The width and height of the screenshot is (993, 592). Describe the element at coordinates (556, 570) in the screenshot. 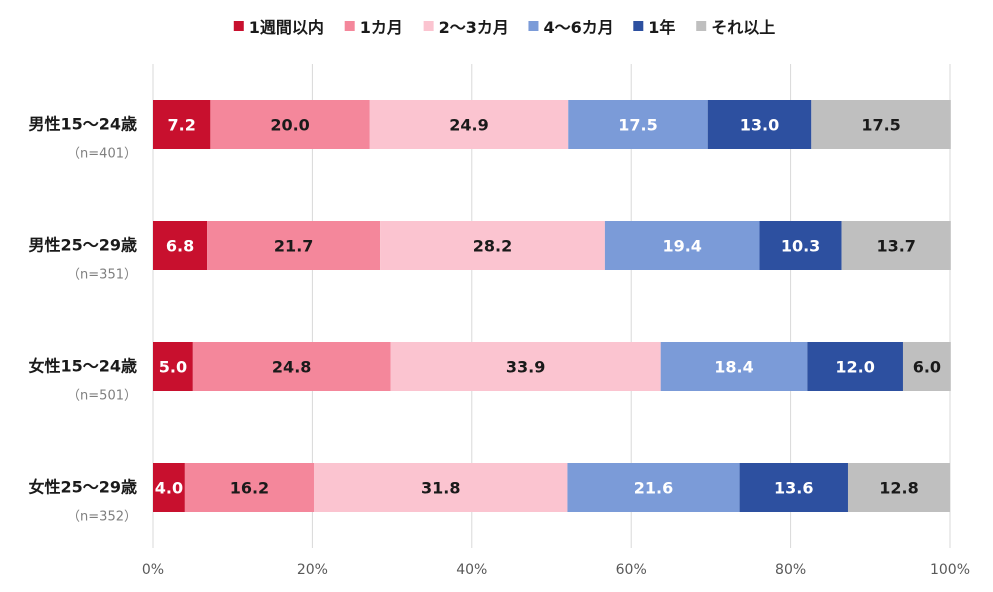

I see `x-axis-ticks: 0% 20% 40% 60% 80% 100%` at that location.